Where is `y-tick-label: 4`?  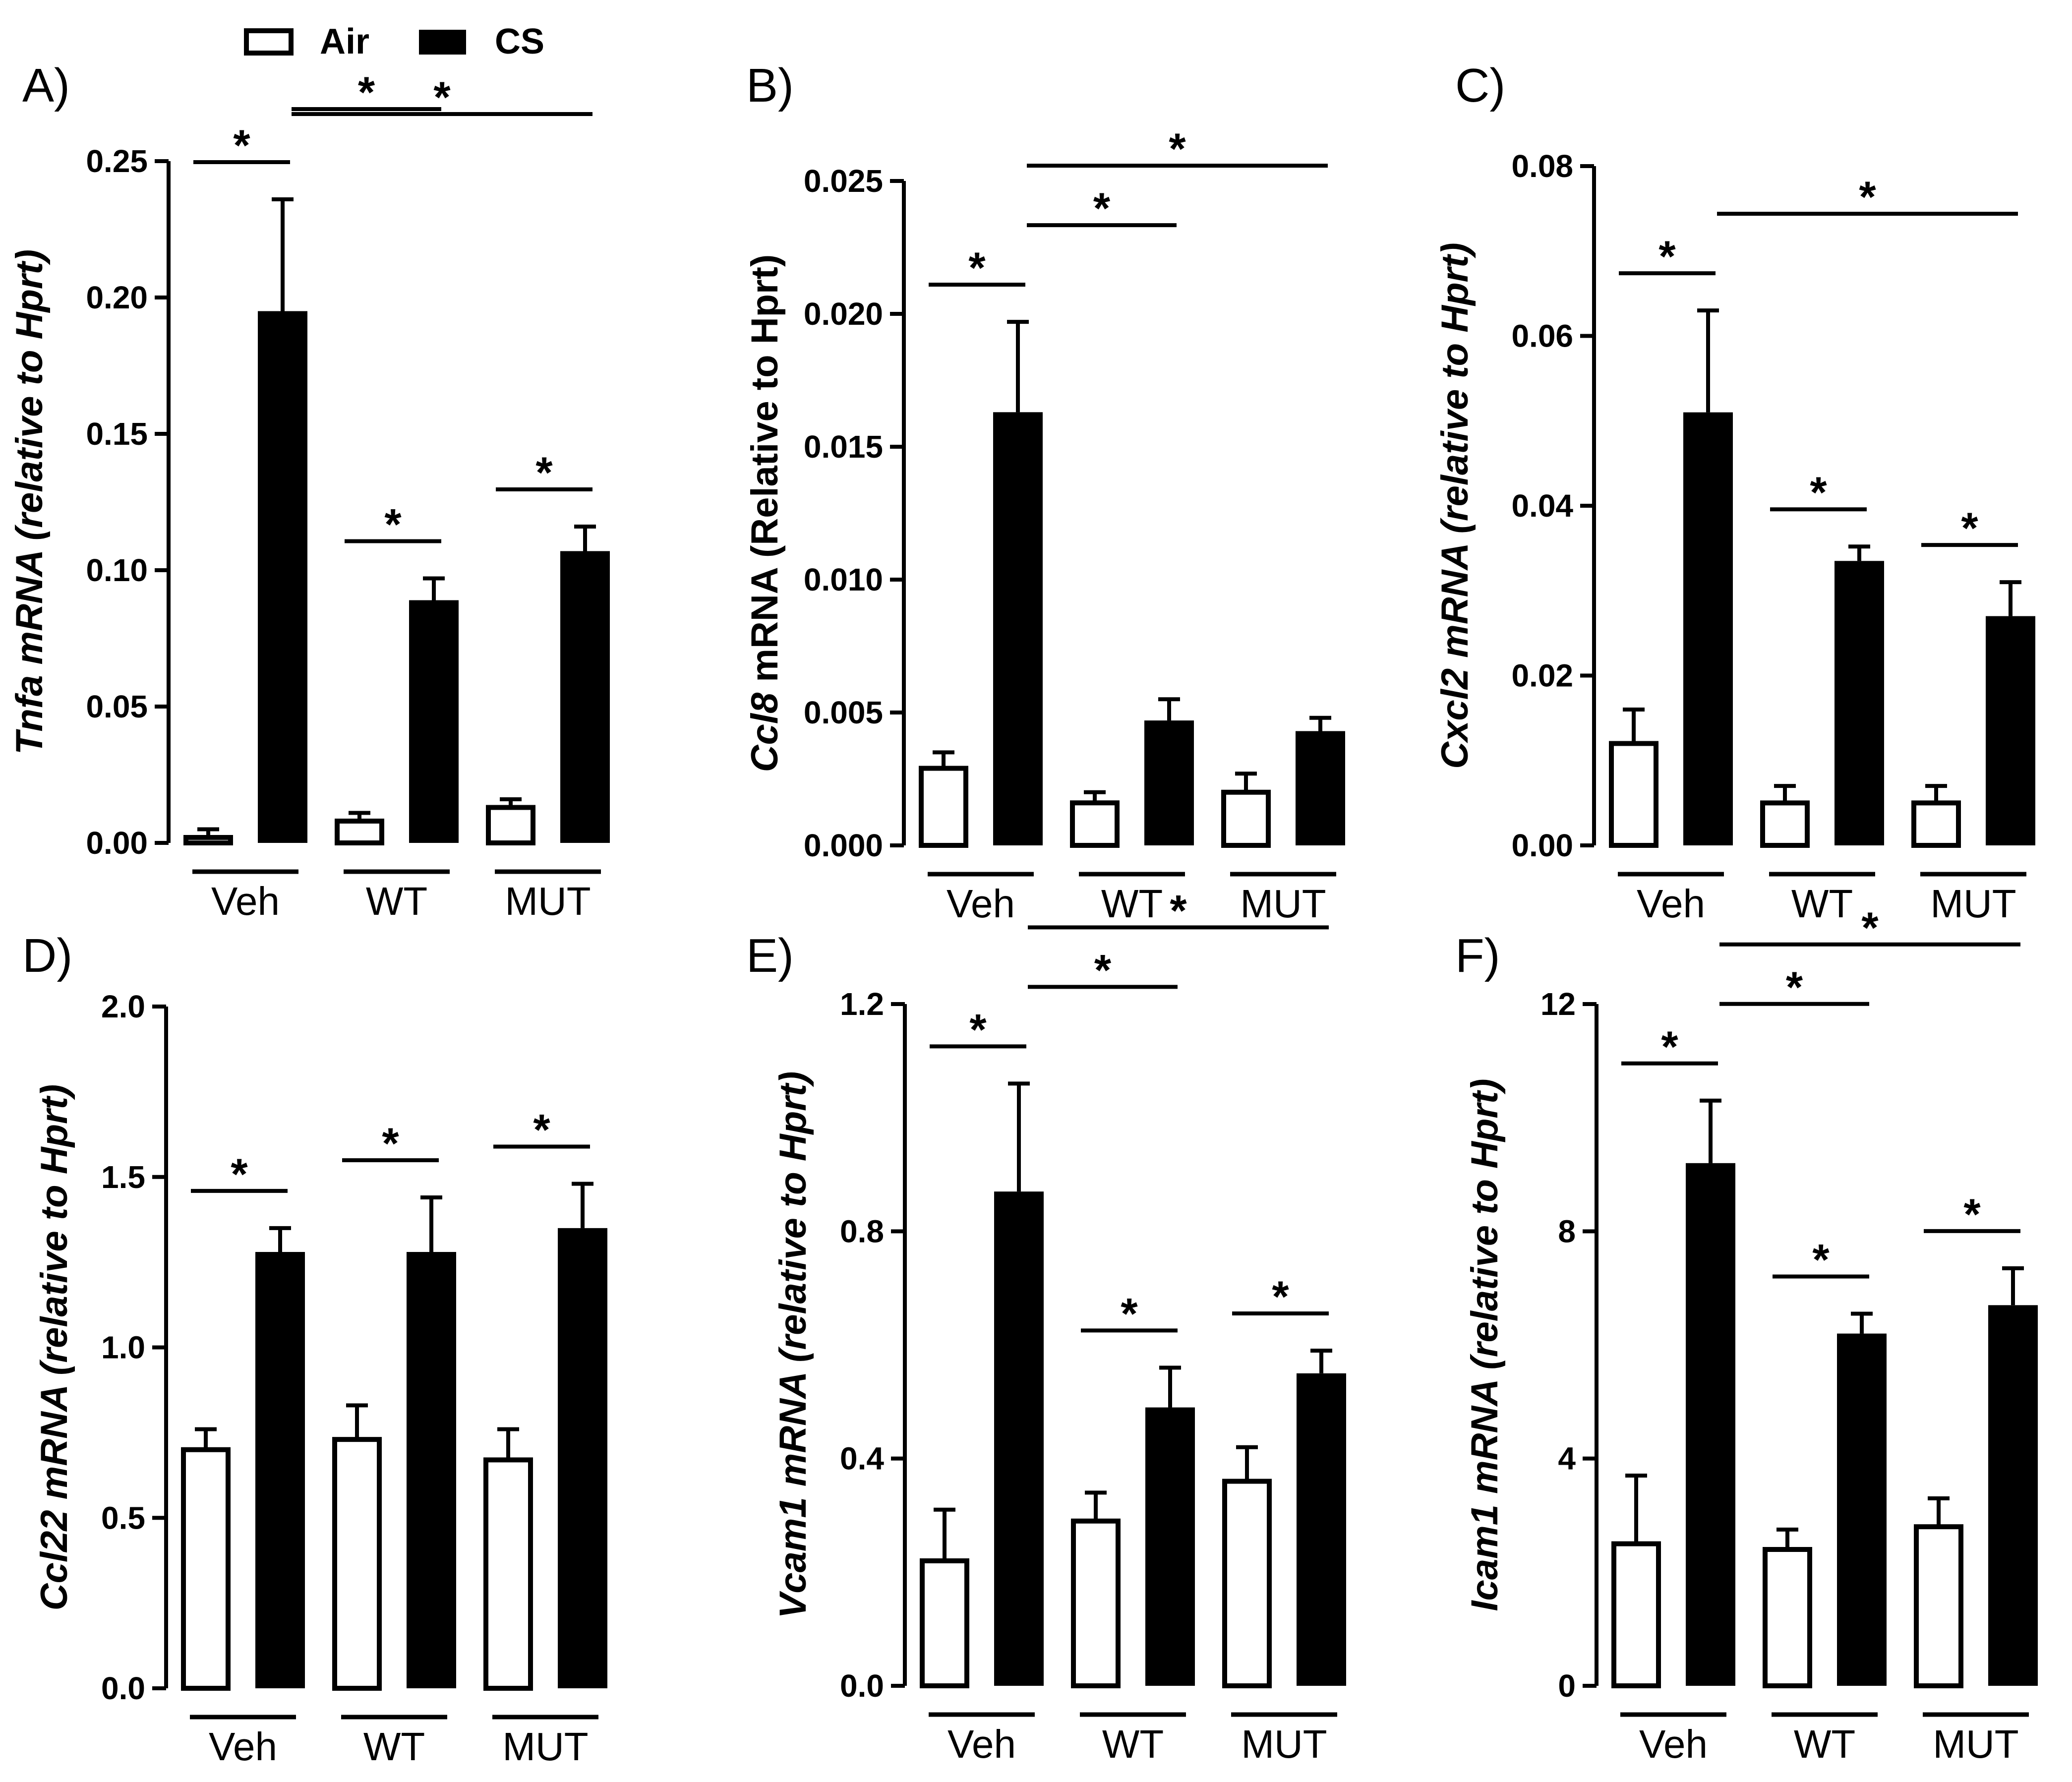
y-tick-label: 4 is located at coordinates (1567, 1459).